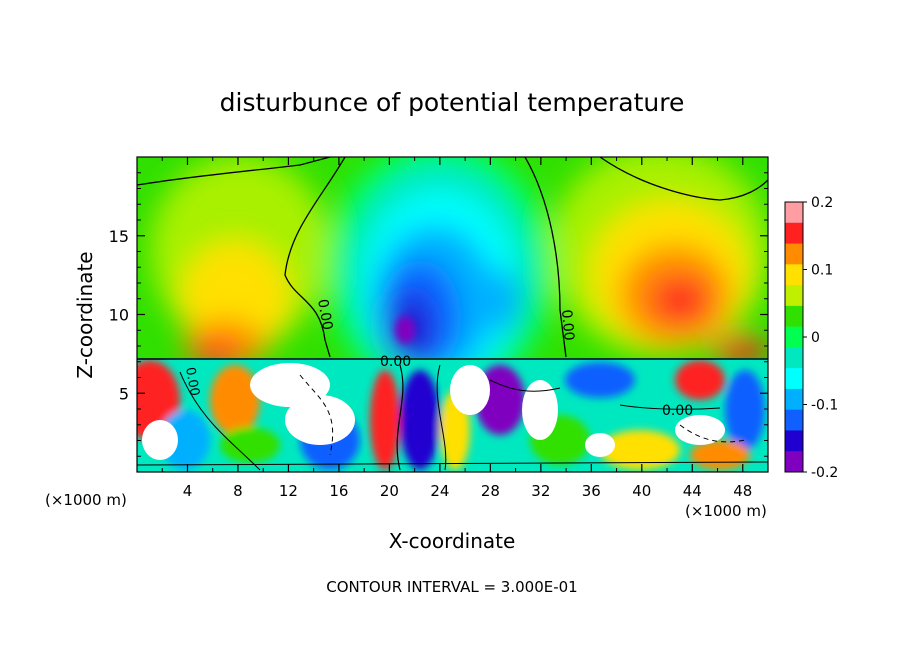  Describe the element at coordinates (540, 491) in the screenshot. I see `x-tick-label: 32` at that location.